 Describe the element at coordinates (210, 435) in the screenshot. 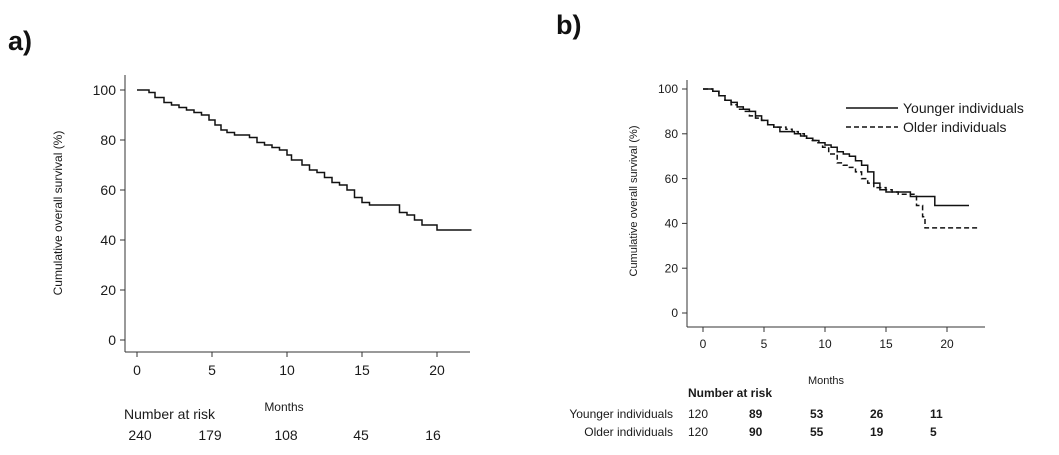

I see `risk-value: 179` at that location.